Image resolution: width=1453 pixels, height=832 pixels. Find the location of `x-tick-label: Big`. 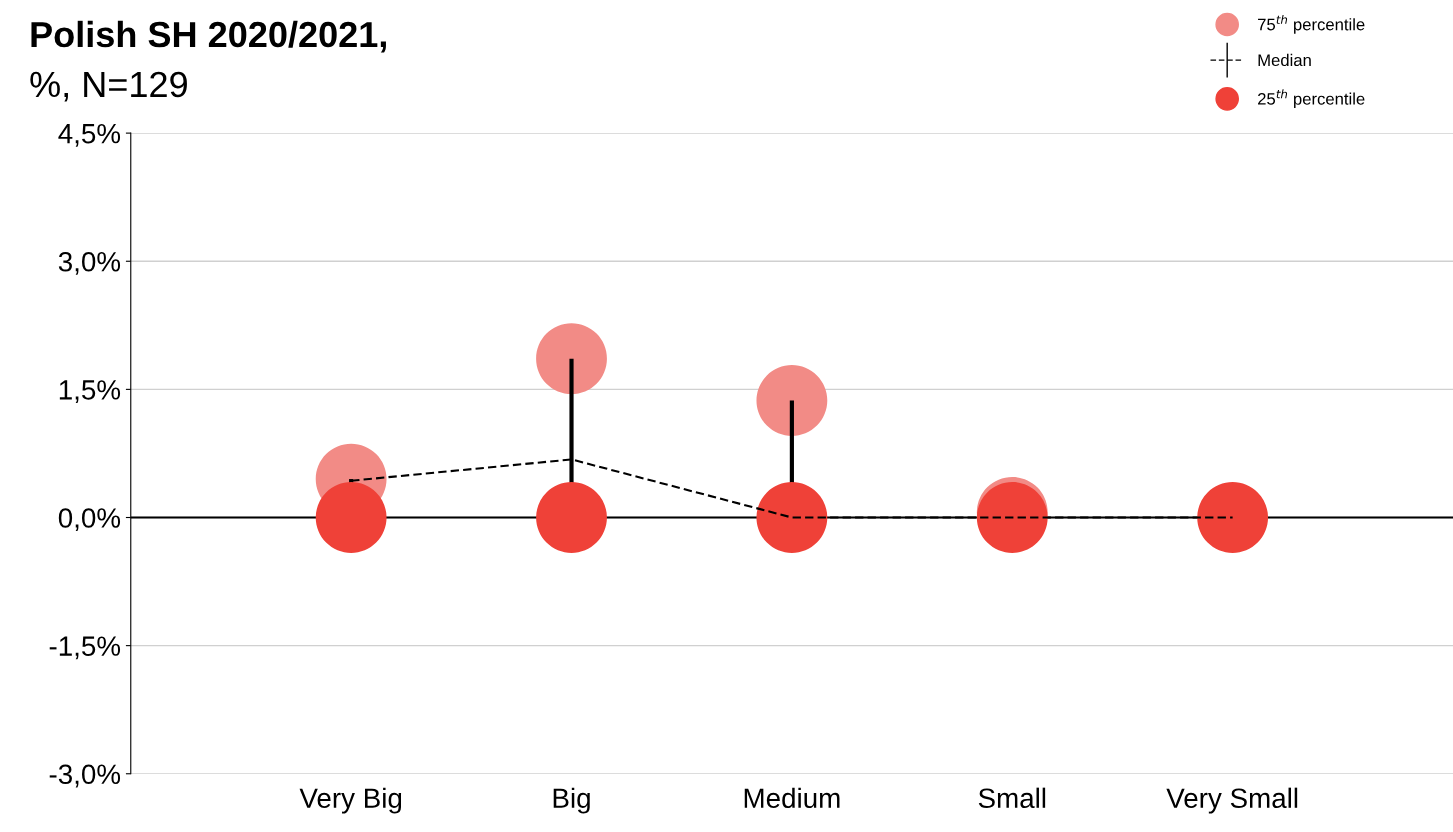

x-tick-label: Big is located at coordinates (571, 800).